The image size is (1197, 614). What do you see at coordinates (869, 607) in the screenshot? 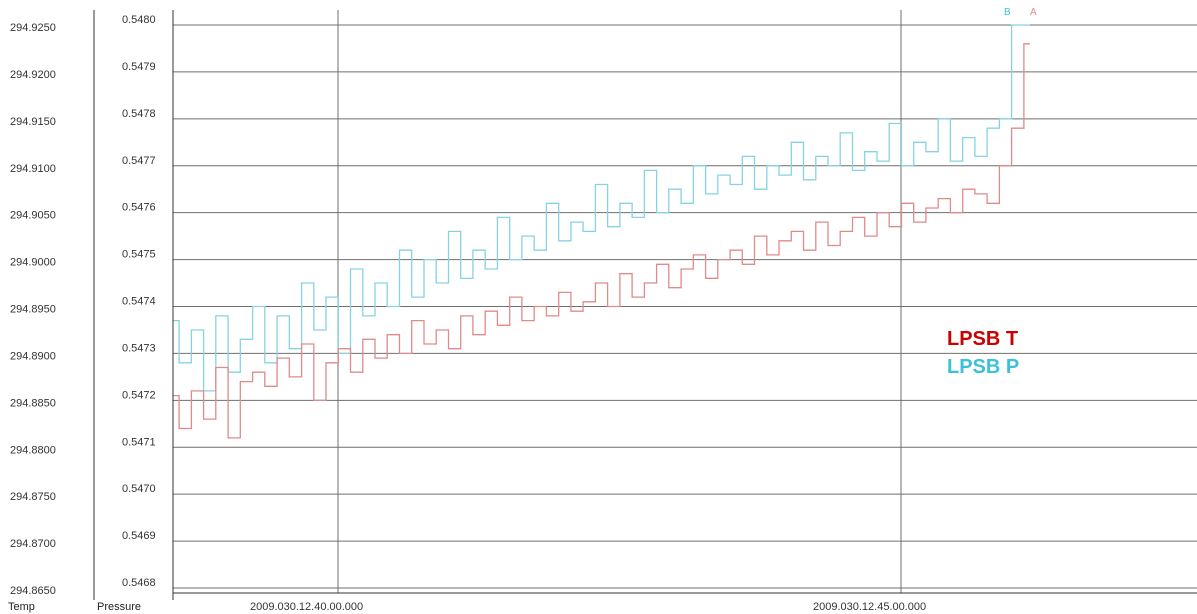
I see `time-tick-label: 2009.030.12.45.00.000` at bounding box center [869, 607].